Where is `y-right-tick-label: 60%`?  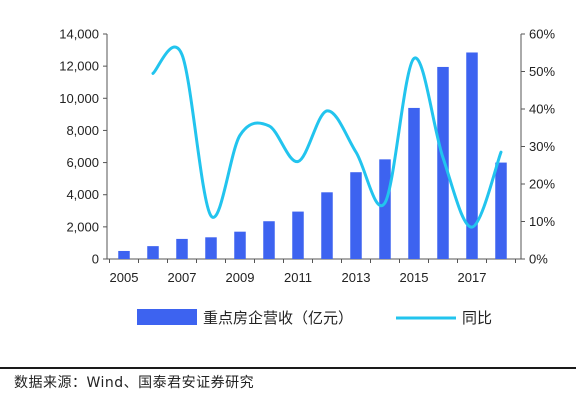
y-right-tick-label: 60% is located at coordinates (542, 34).